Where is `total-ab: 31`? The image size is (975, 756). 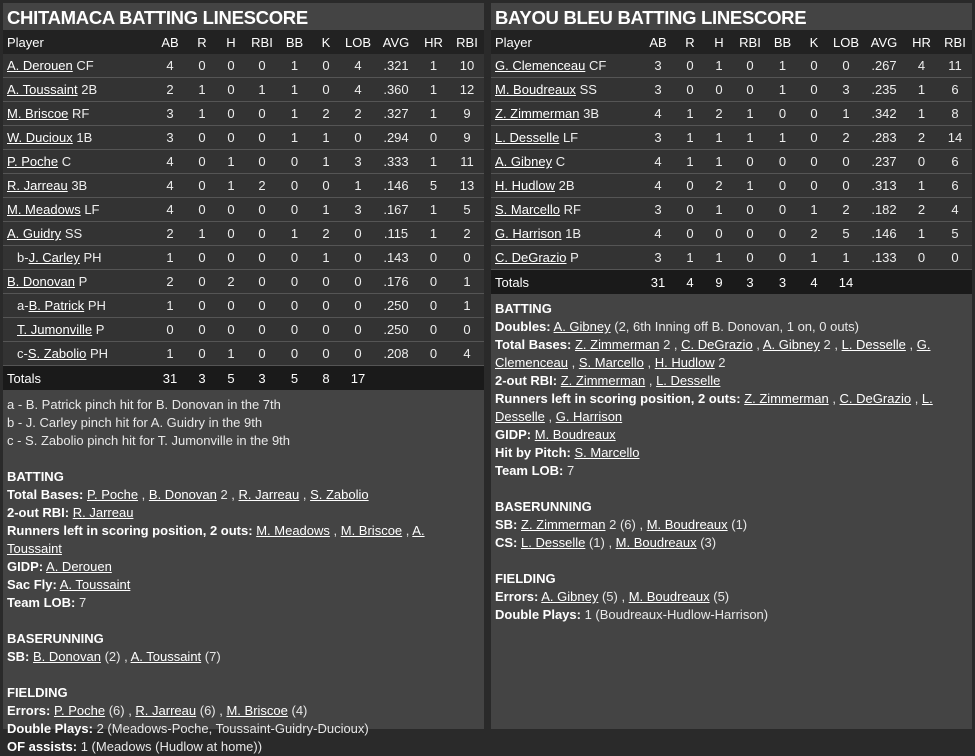
total-ab: 31 is located at coordinates (170, 377).